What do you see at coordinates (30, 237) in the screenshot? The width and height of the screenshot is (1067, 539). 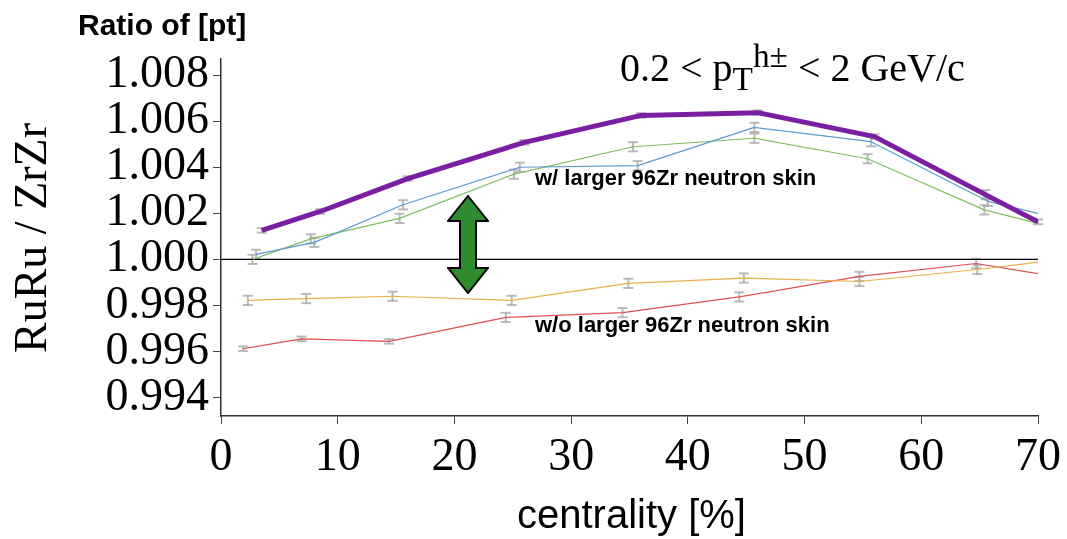 I see `y-axis-title: RuRu / ZrZr` at bounding box center [30, 237].